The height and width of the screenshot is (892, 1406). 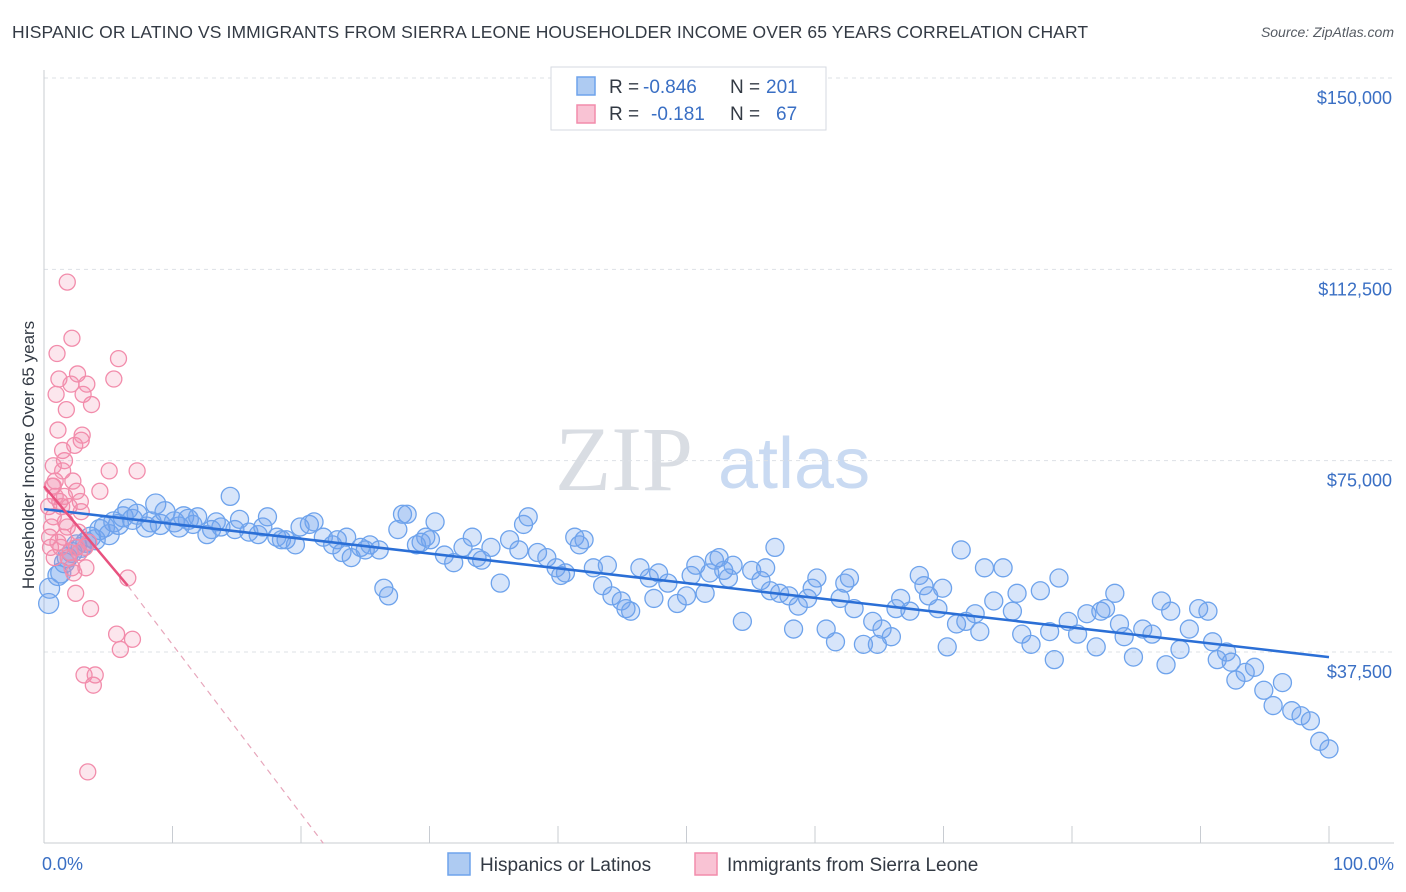 I want to click on legend-swatch-pink, so click(x=586, y=114).